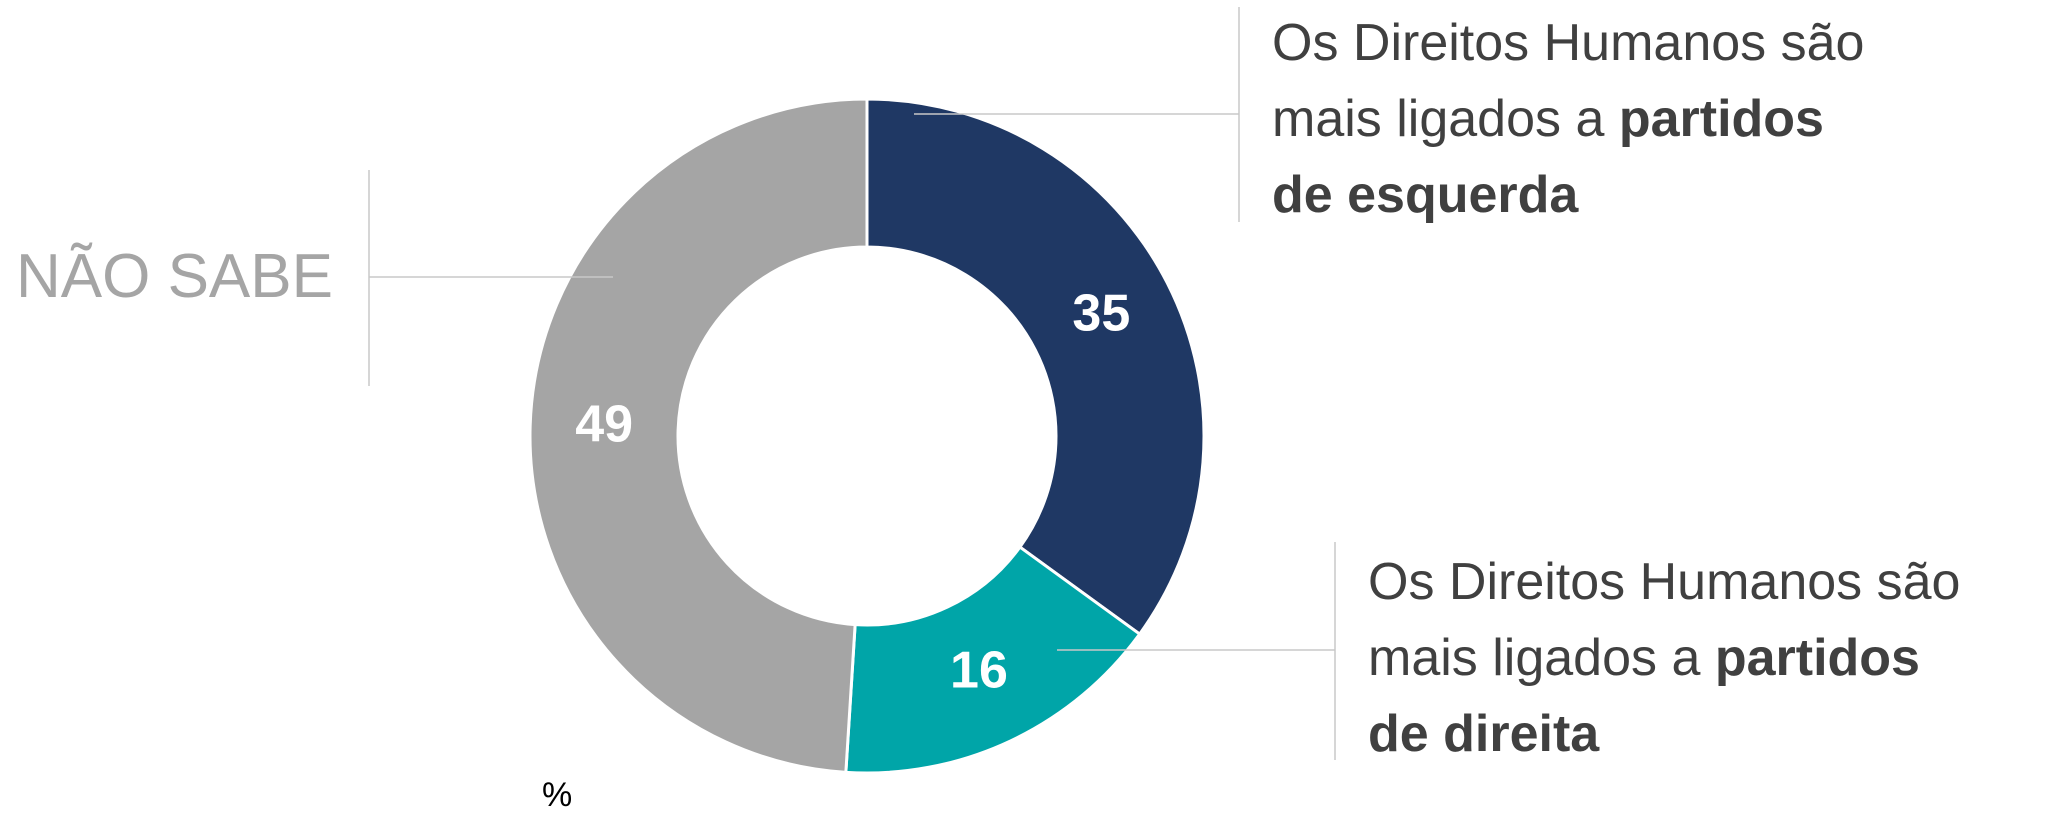 The height and width of the screenshot is (815, 2047). Describe the element at coordinates (979, 671) in the screenshot. I see `data-label: 16` at that location.